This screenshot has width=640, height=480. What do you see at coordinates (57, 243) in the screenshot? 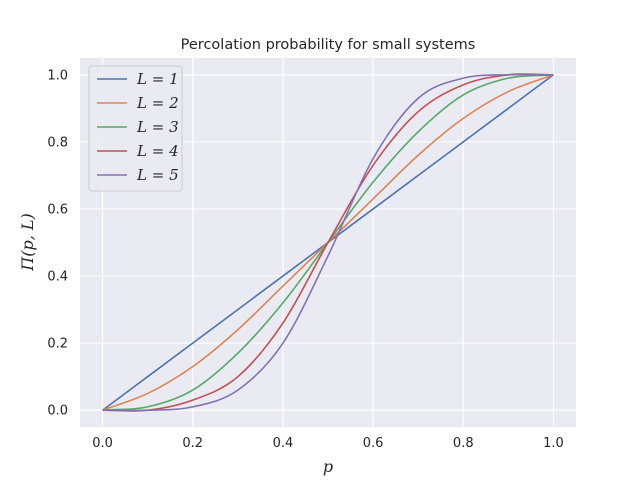
I see `y-tick-labels: 0.0 0.2 0.4 0.6 0.8 1.0` at bounding box center [57, 243].